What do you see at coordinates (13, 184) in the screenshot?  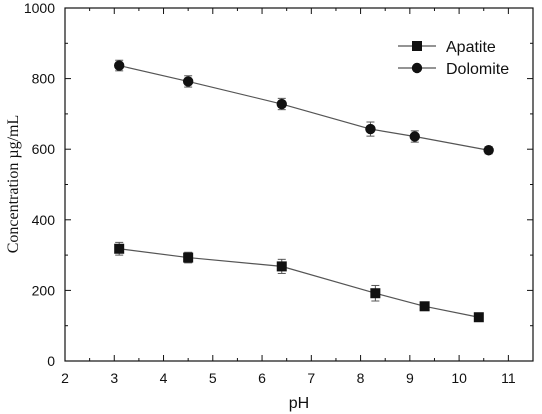 I see `y-axis-title: Concentration µg/mL` at bounding box center [13, 184].